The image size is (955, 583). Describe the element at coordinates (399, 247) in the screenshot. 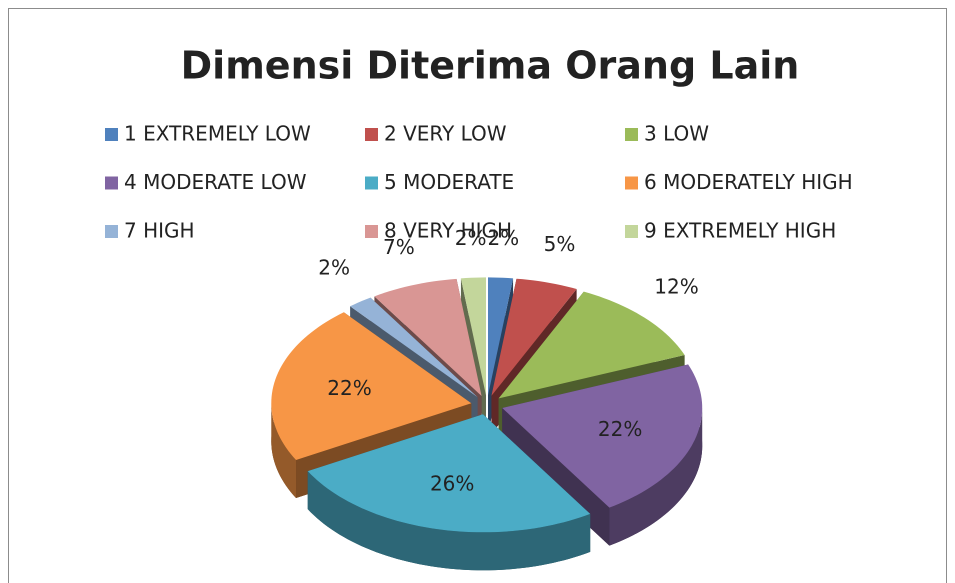

I see `data-label: 7%` at that location.